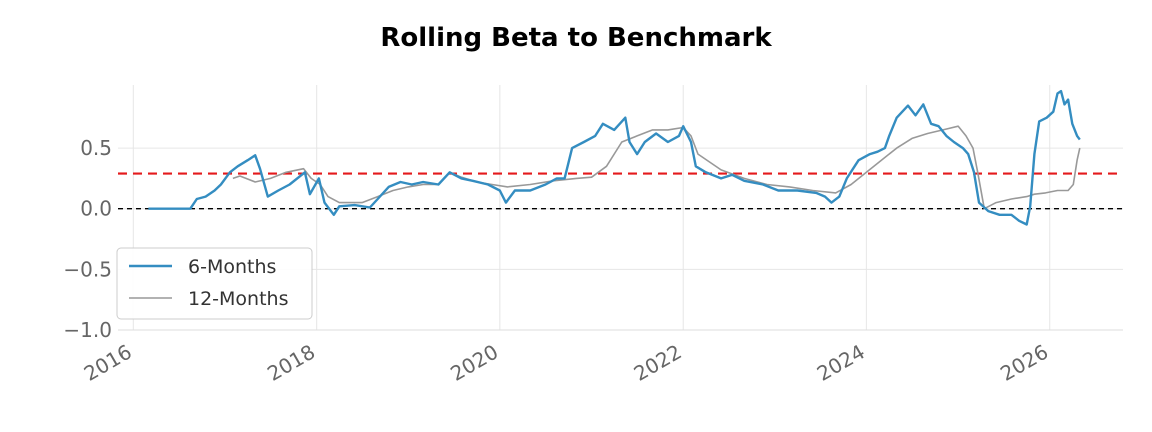 The height and width of the screenshot is (432, 1152). What do you see at coordinates (96, 148) in the screenshot?
I see `y-tick-label: 0.5` at bounding box center [96, 148].